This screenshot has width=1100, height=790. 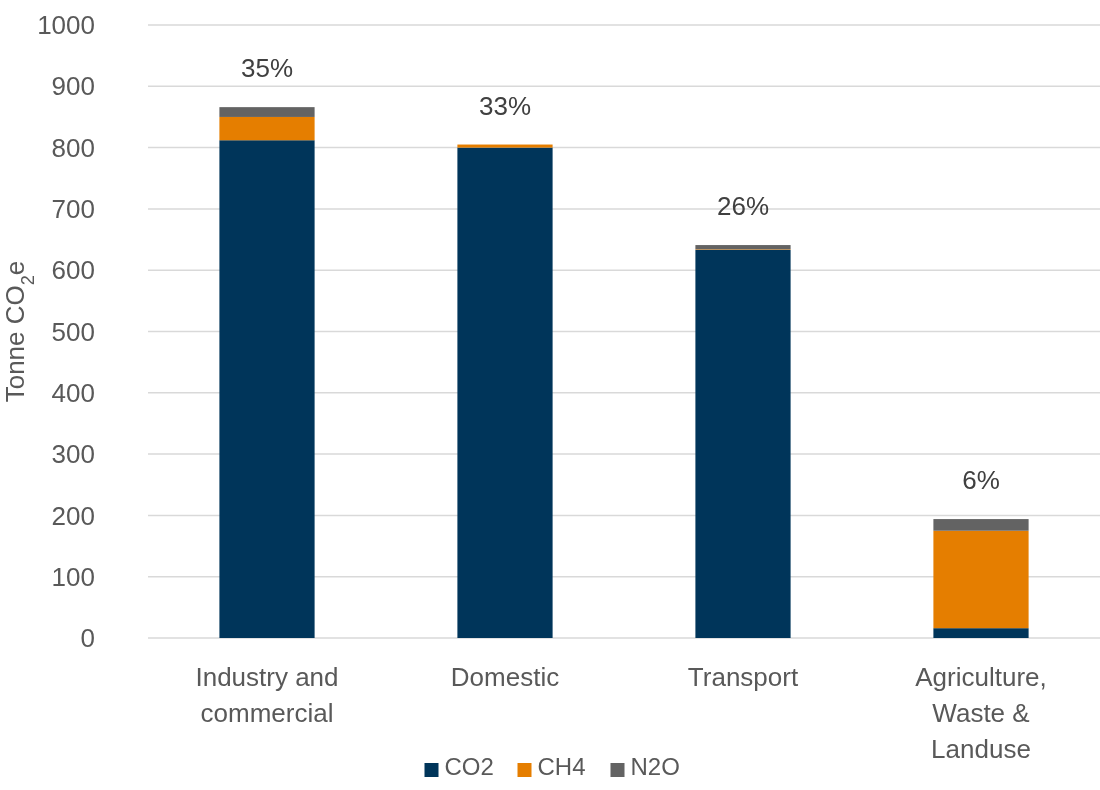 I want to click on x-tick-label: Industry and commercial, so click(x=267, y=695).